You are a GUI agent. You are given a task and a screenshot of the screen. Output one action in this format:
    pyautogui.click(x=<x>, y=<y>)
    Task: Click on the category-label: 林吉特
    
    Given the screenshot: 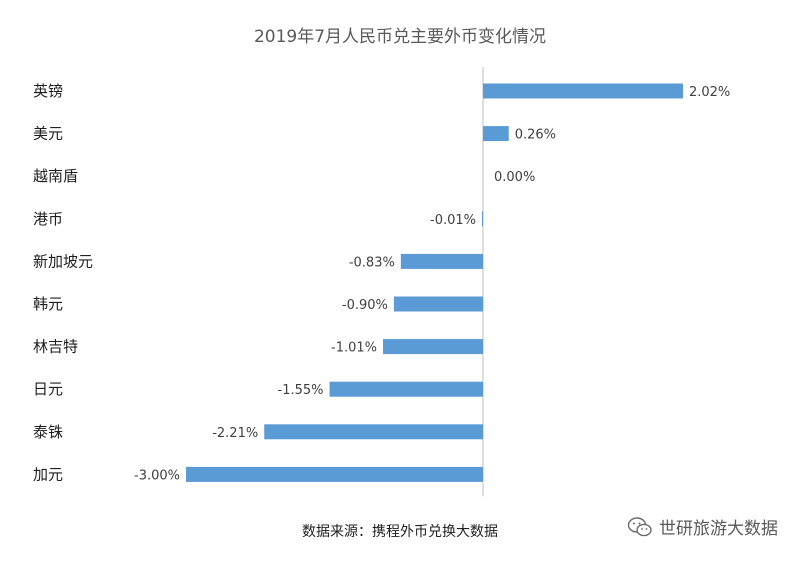 What is the action you would take?
    pyautogui.click(x=55, y=347)
    